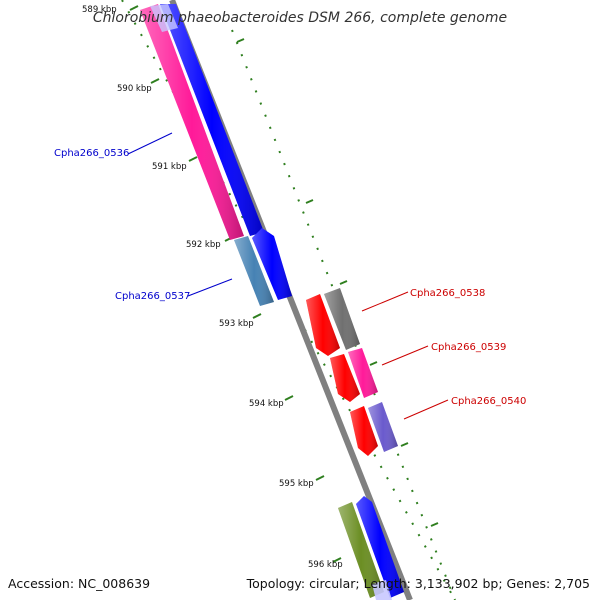  What do you see at coordinates (212, 120) in the screenshot?
I see `gene-blue-forward-upper-shade` at bounding box center [212, 120].